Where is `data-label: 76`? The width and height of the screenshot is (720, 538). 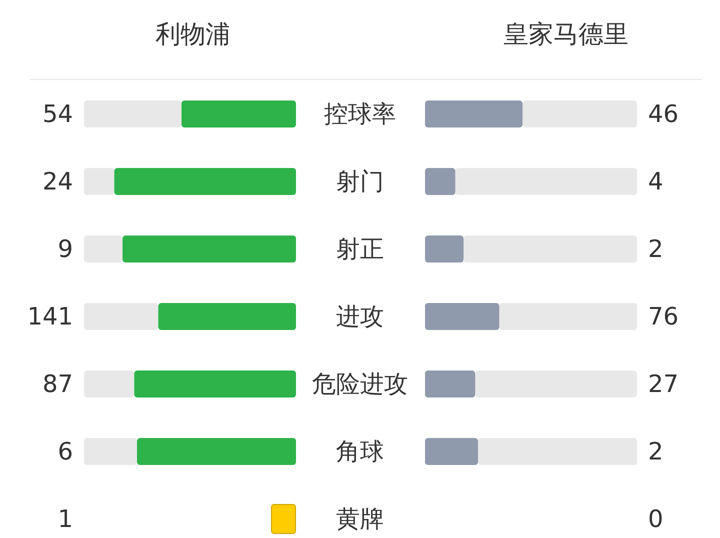
data-label: 76 is located at coordinates (663, 316).